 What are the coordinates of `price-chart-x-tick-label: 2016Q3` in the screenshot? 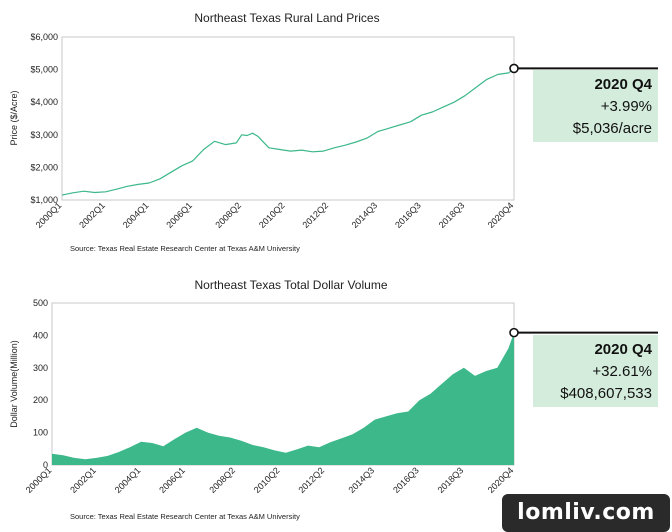 It's located at (408, 215).